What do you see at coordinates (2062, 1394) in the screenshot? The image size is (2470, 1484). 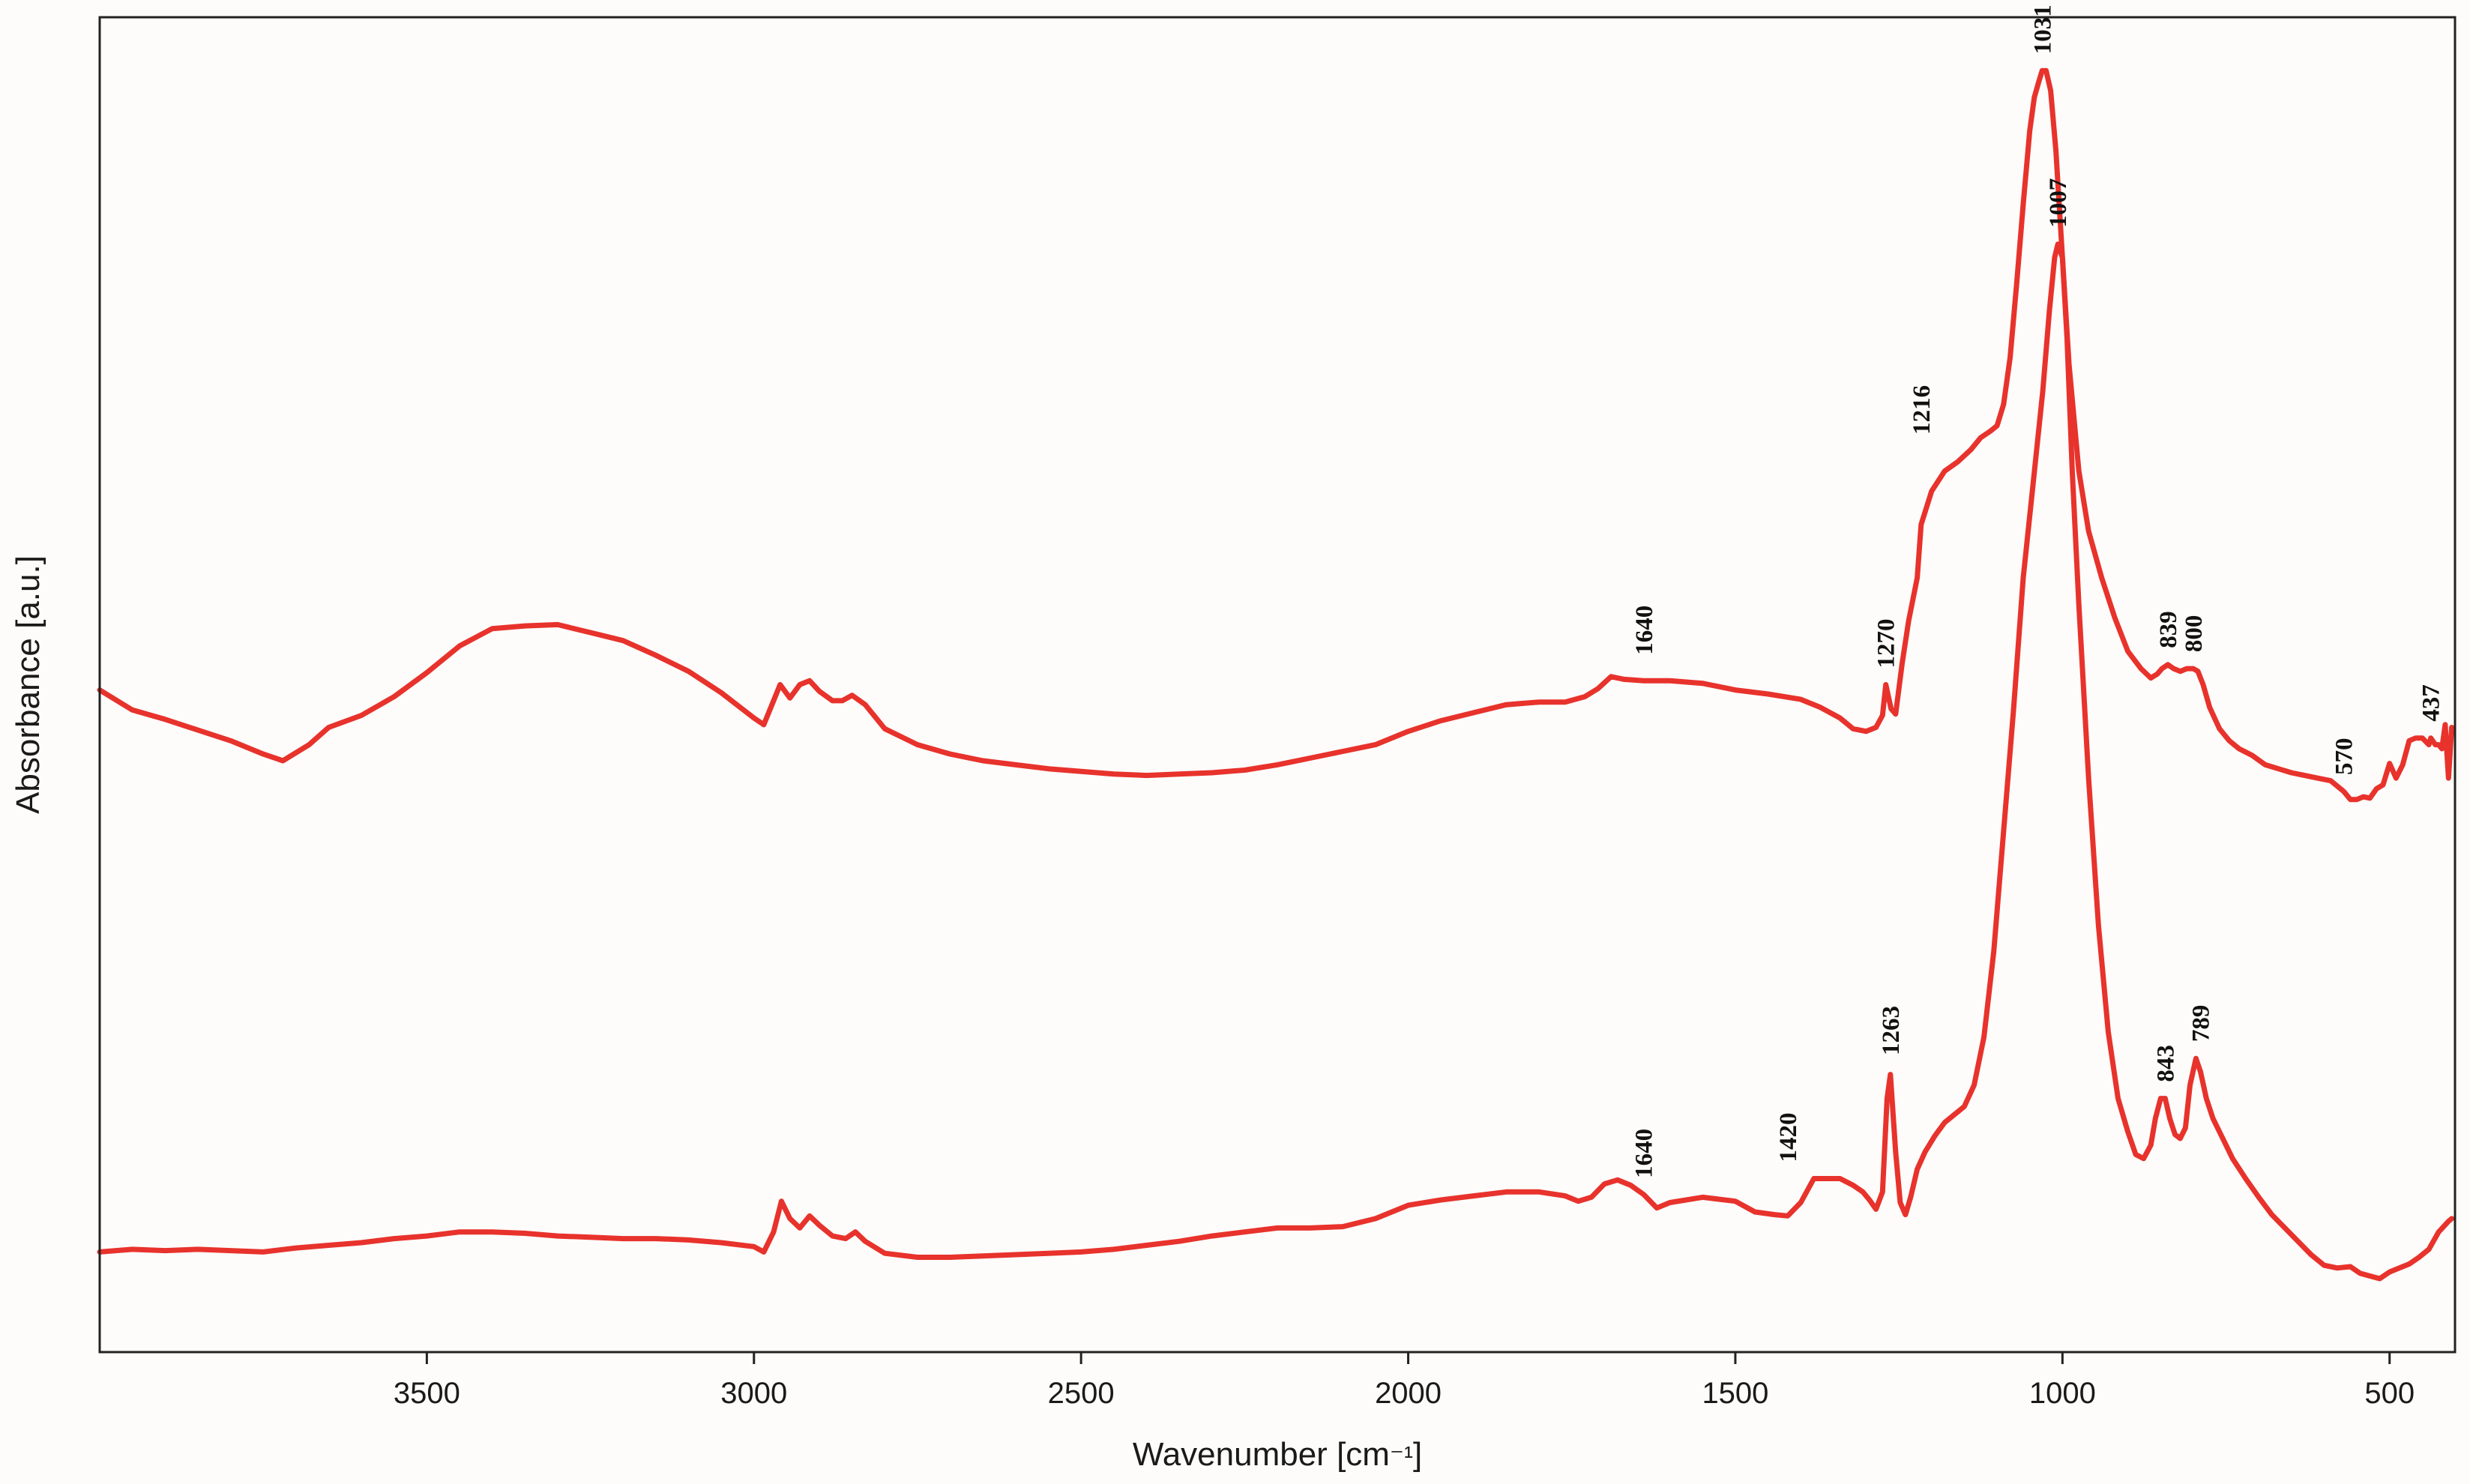 I see `x-tick-label: 1000` at bounding box center [2062, 1394].